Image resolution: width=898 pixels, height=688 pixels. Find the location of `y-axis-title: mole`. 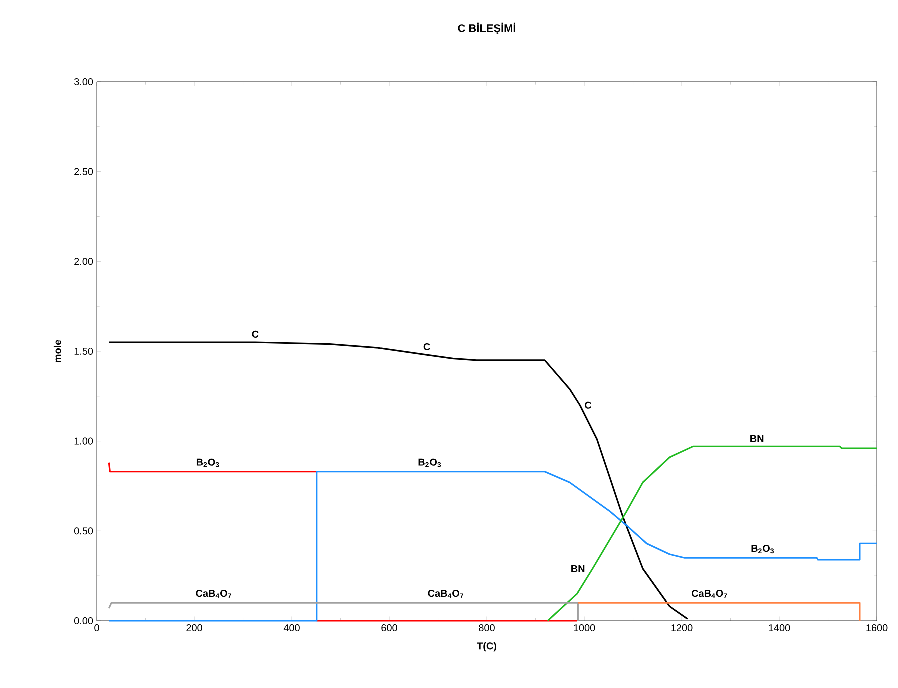

y-axis-title: mole is located at coordinates (58, 351).